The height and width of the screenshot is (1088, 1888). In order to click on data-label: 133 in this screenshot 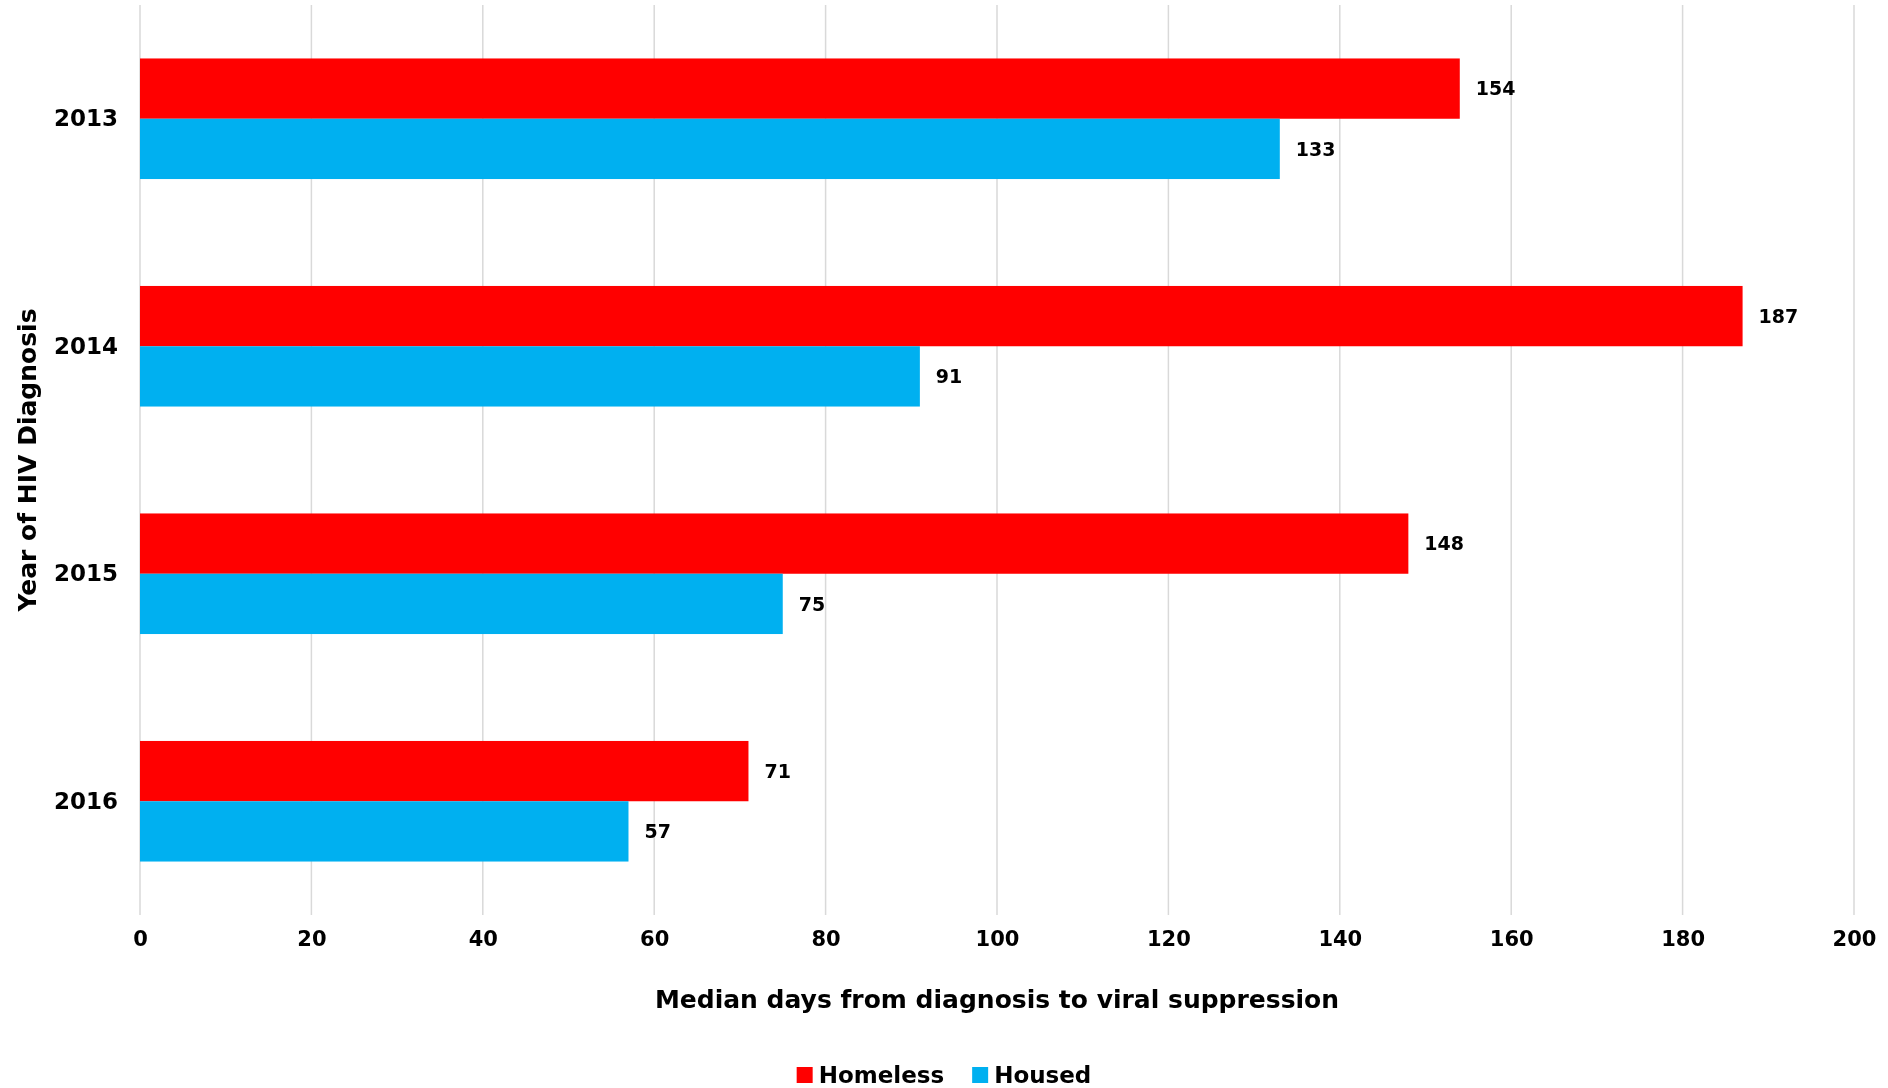, I will do `click(1315, 148)`.